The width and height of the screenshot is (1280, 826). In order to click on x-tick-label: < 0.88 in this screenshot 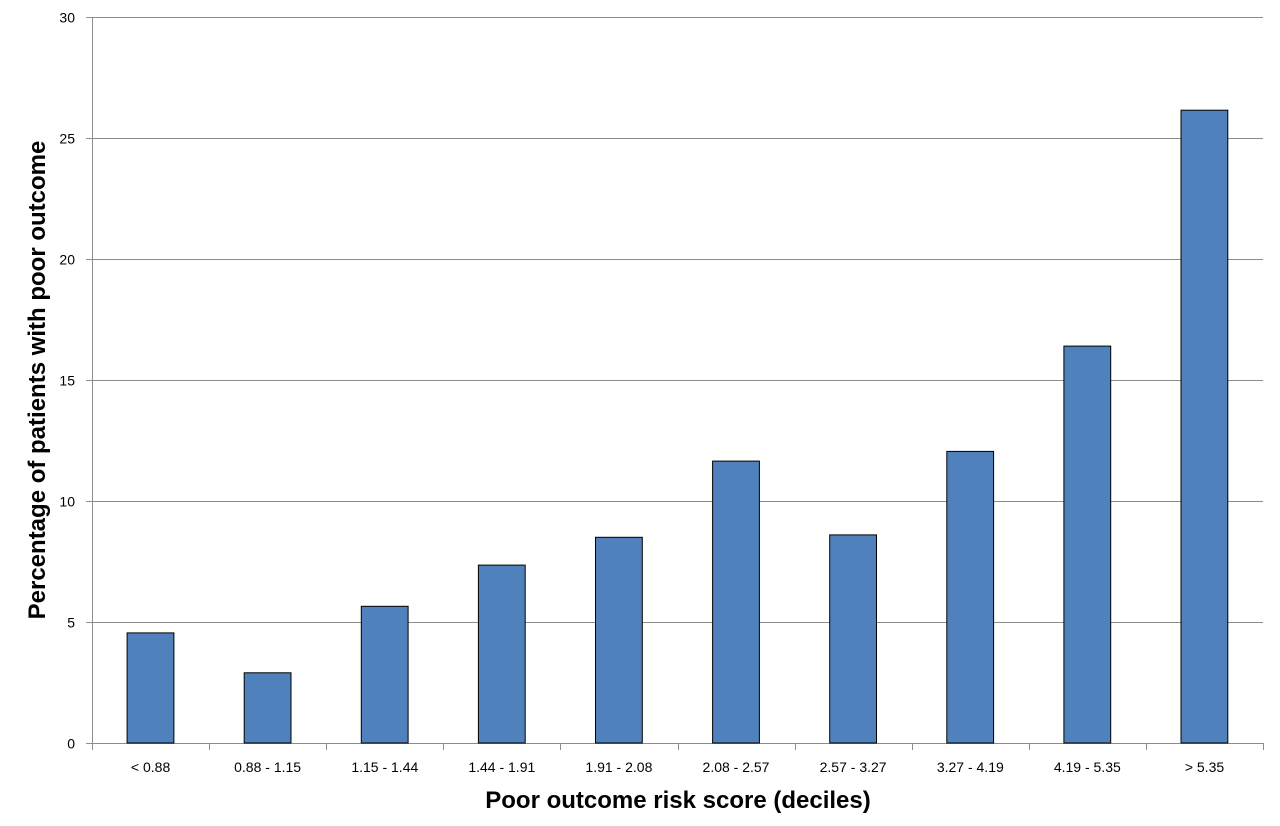, I will do `click(151, 767)`.